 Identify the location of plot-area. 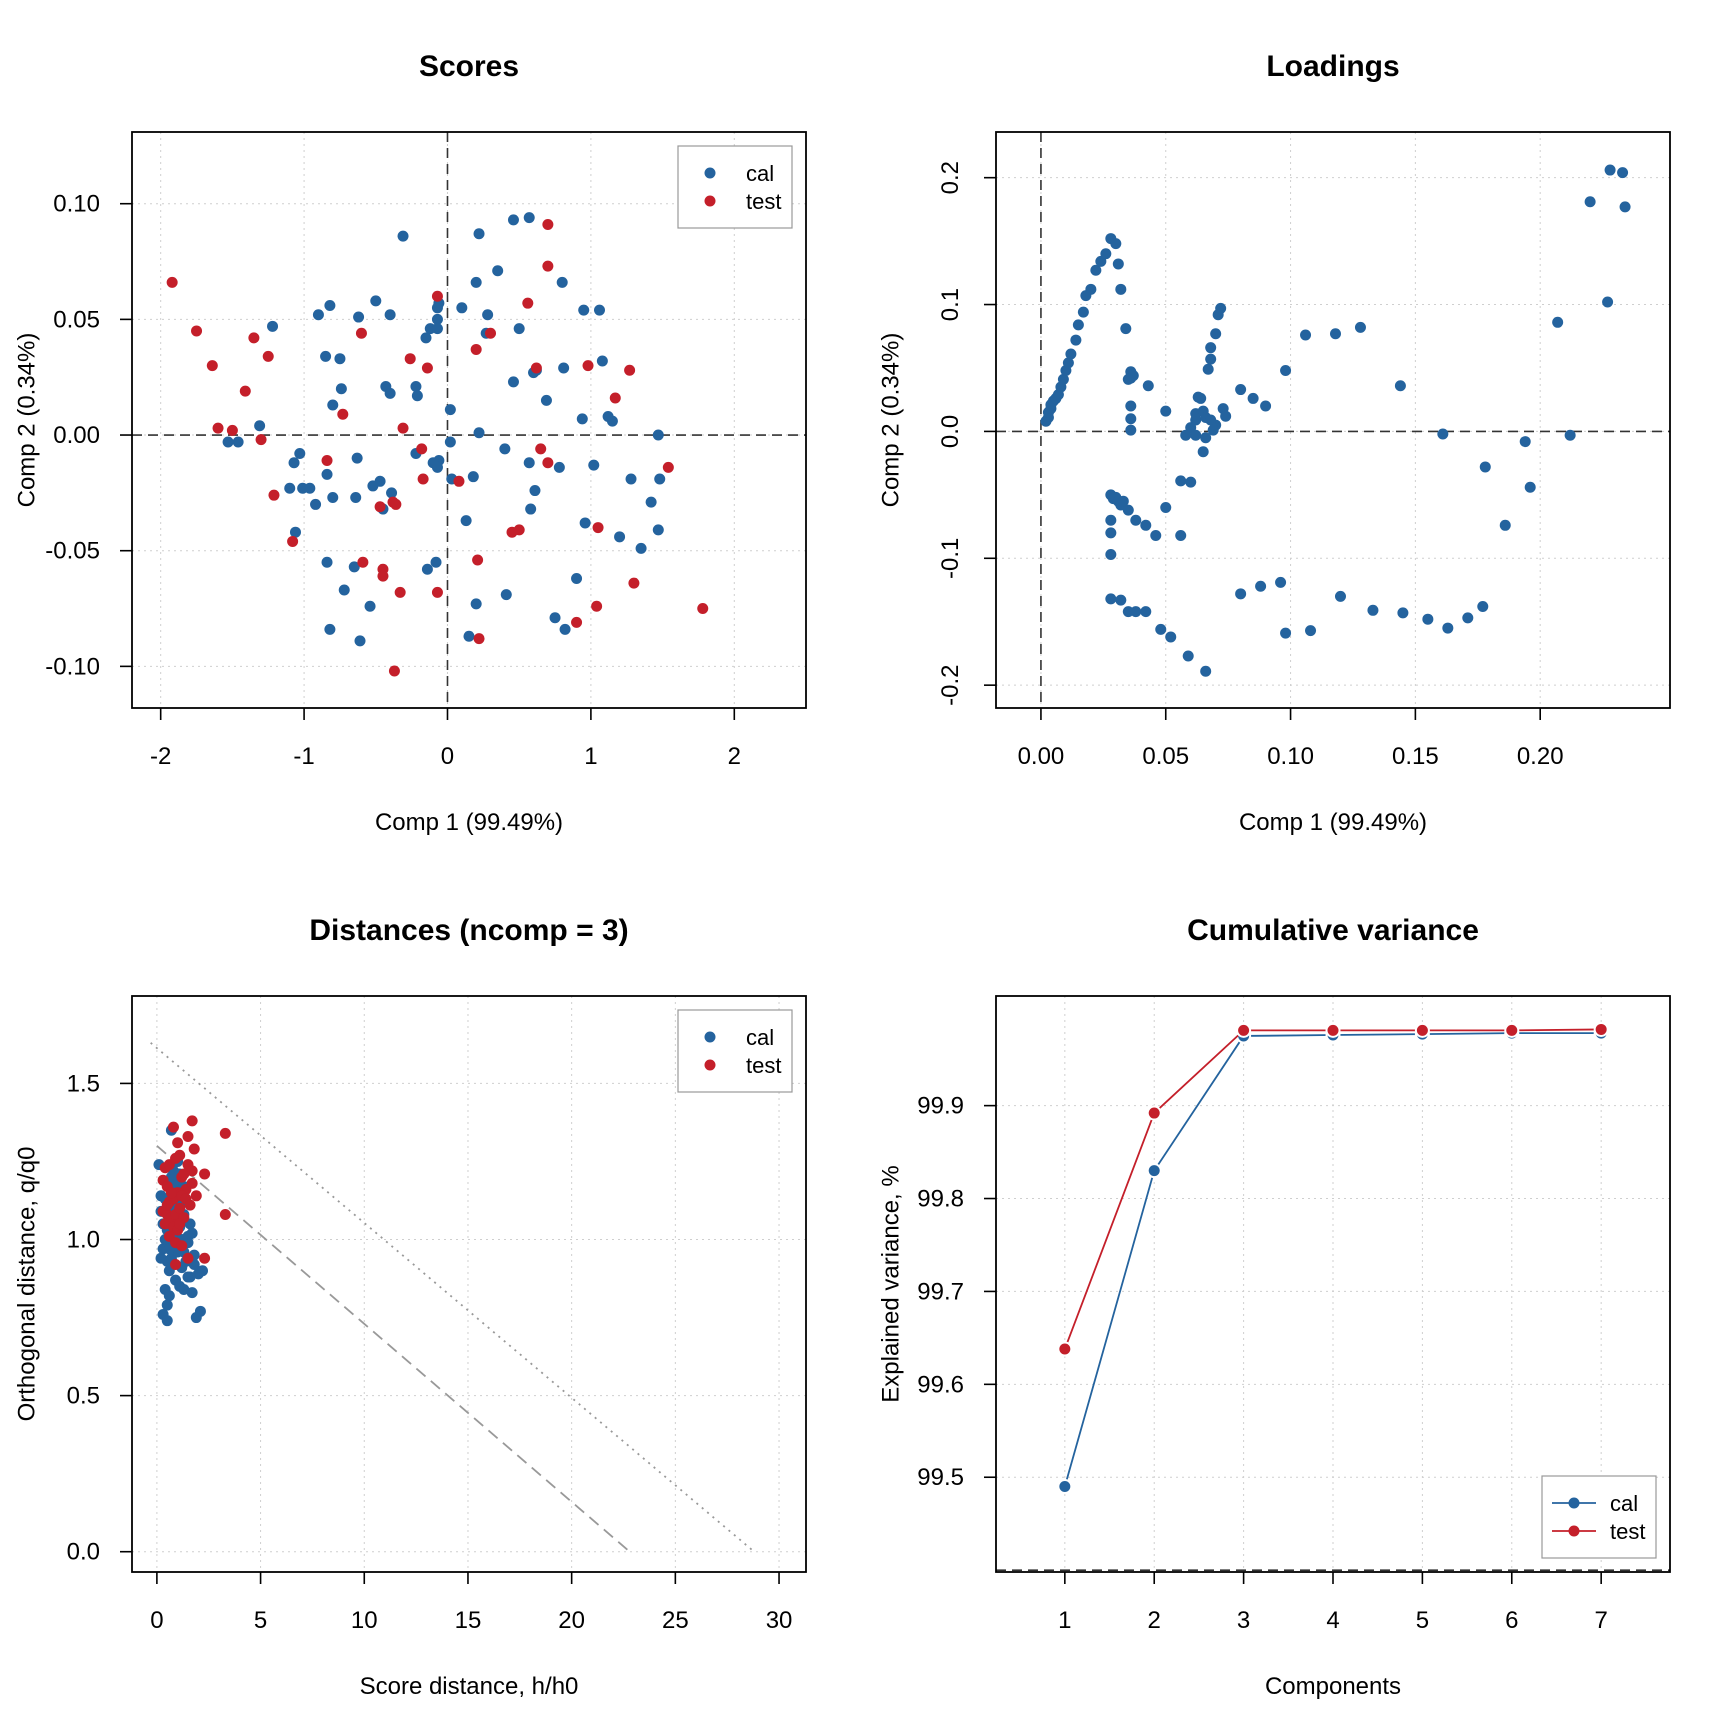
(452, 1297).